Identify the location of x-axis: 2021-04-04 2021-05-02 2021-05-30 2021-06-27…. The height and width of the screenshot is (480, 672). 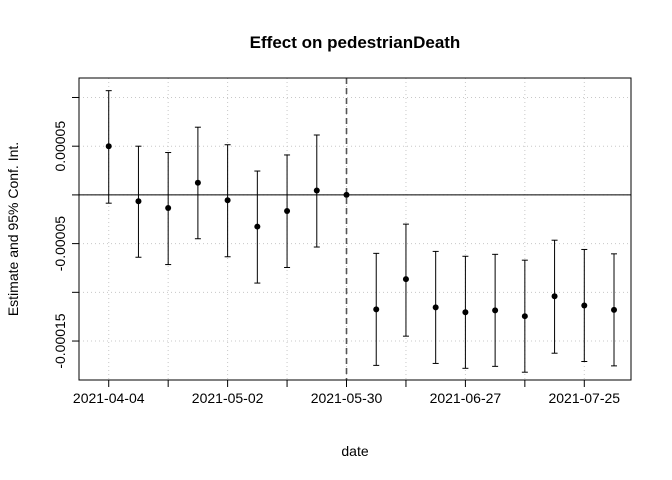
(346, 392).